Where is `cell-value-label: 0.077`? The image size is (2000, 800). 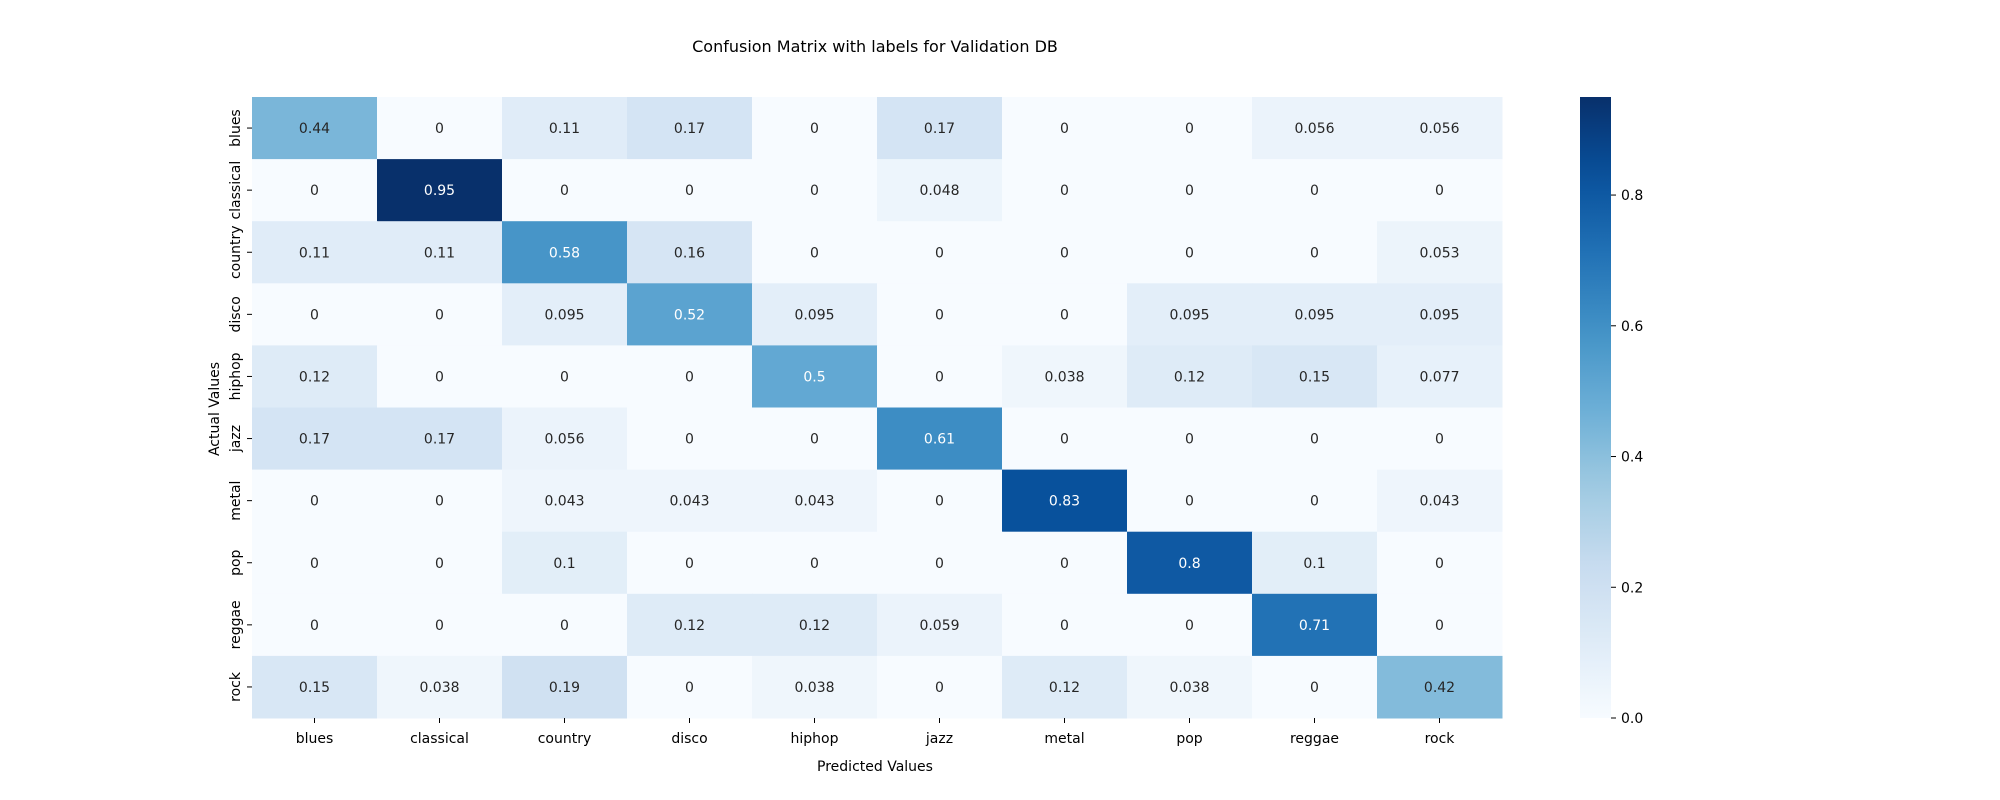 cell-value-label: 0.077 is located at coordinates (1439, 377).